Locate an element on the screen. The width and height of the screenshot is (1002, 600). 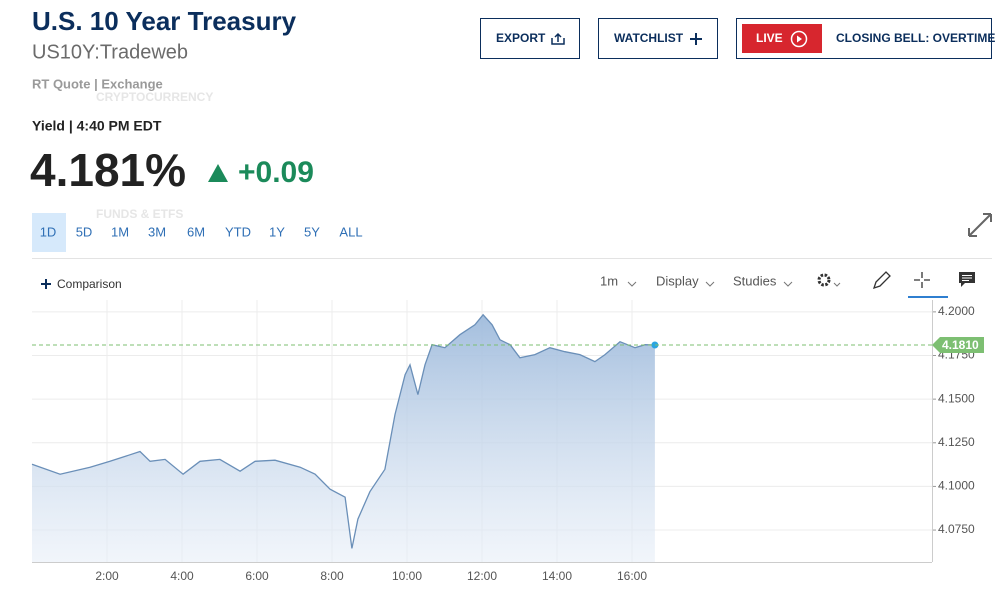
draw-icon is located at coordinates (881, 280).